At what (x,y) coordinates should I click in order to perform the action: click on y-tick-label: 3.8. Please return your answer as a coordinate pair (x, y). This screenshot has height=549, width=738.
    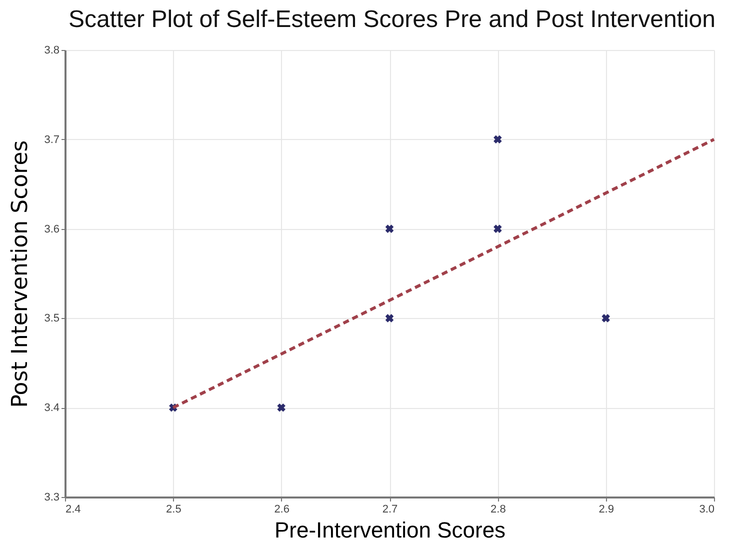
    Looking at the image, I should click on (52, 50).